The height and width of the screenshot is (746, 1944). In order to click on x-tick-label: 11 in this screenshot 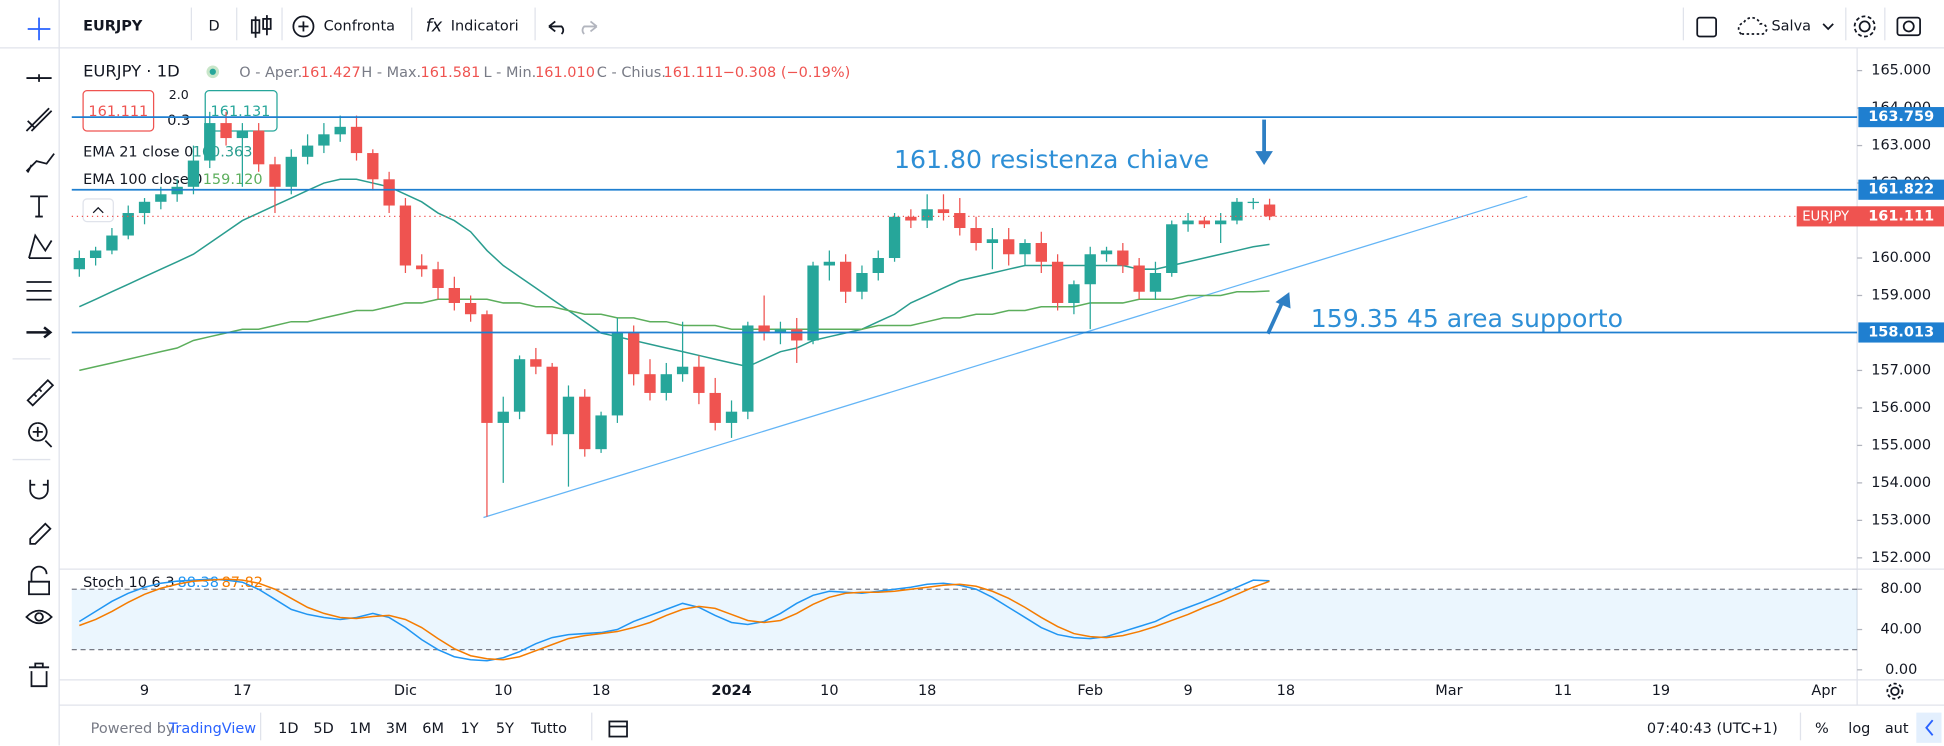, I will do `click(1563, 691)`.